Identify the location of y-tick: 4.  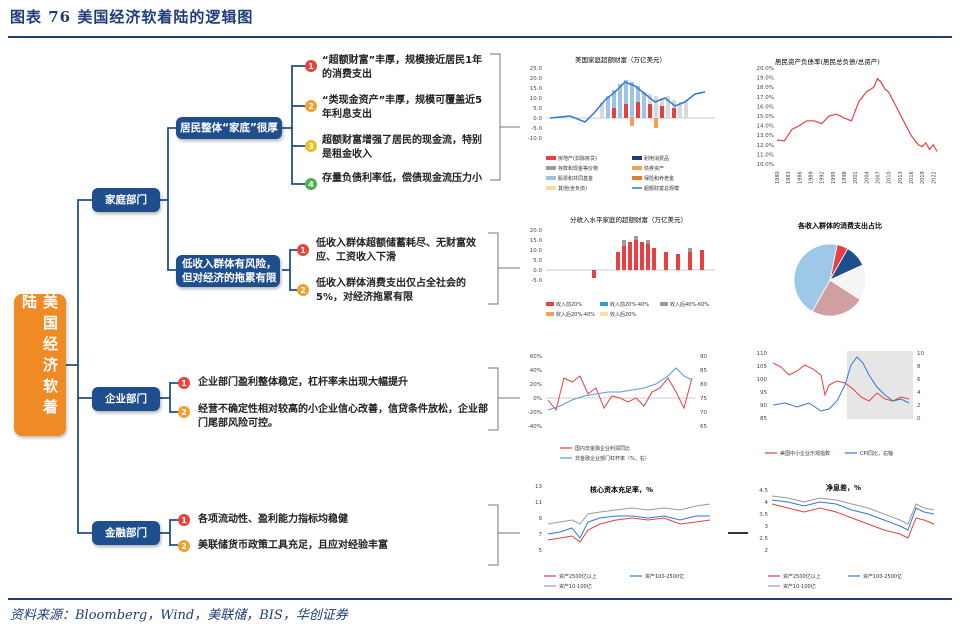
(767, 503).